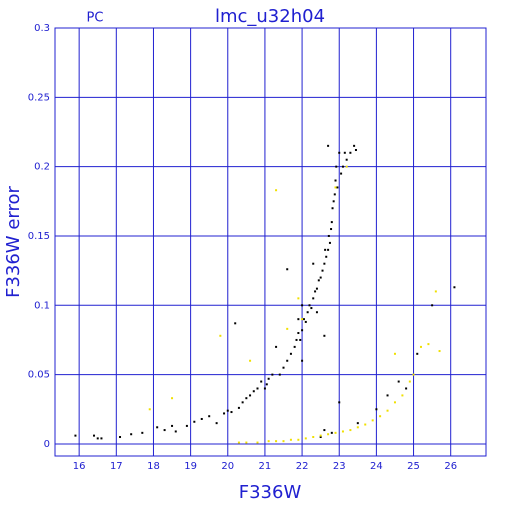 The image size is (512, 512). What do you see at coordinates (116, 466) in the screenshot?
I see `x-tick-label: 17` at bounding box center [116, 466].